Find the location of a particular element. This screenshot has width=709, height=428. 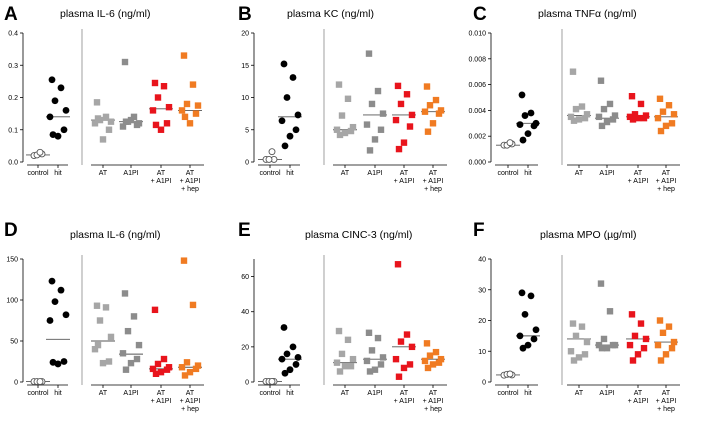

panel-letter: D is located at coordinates (11, 230).